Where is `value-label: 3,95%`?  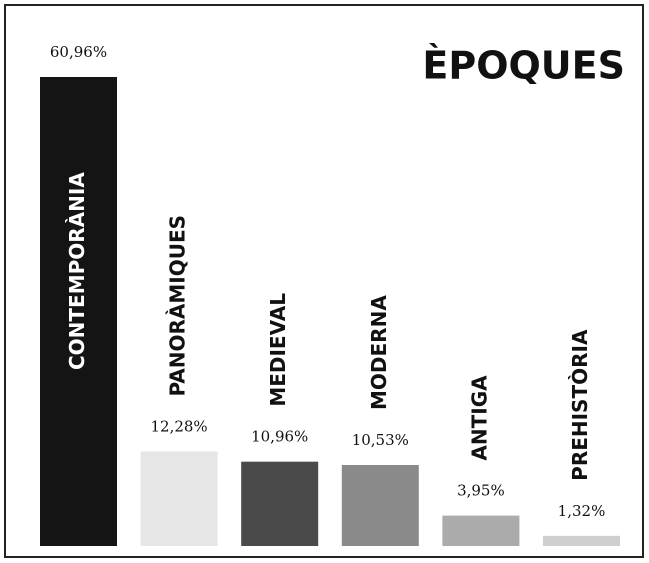
value-label: 3,95% is located at coordinates (481, 491).